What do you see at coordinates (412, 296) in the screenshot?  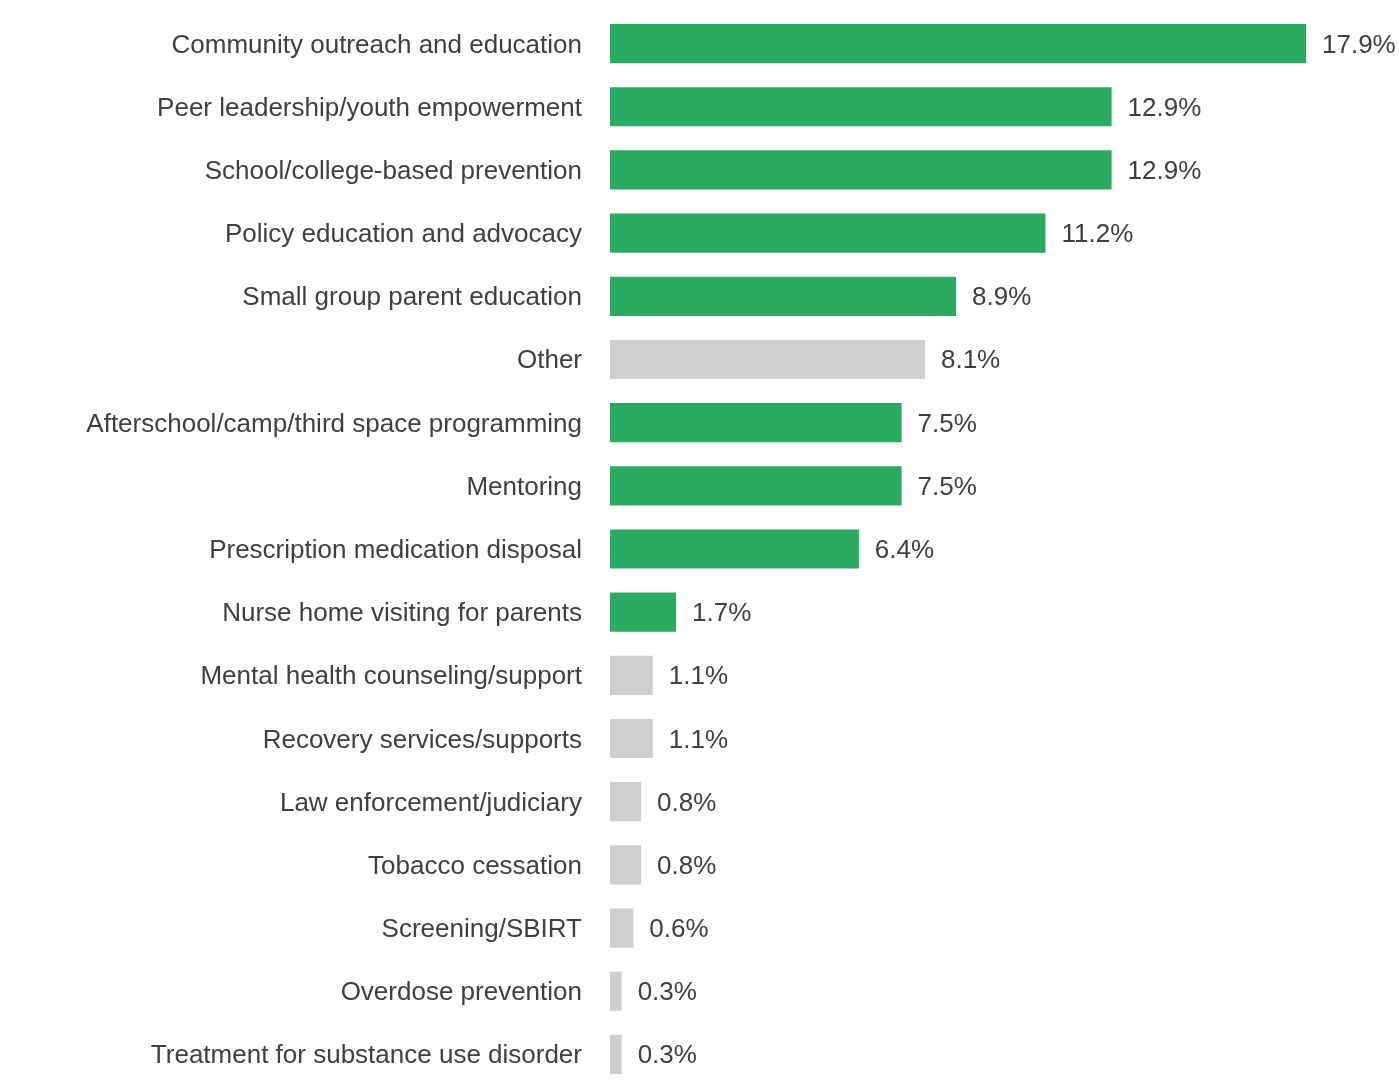 I see `y-tick-label: Small group parent education` at bounding box center [412, 296].